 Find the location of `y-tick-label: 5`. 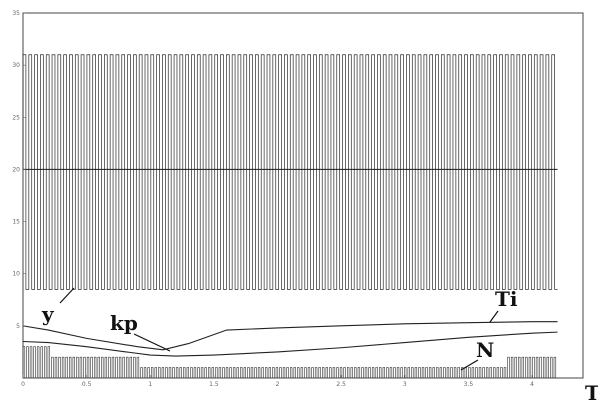

y-tick-label: 5 is located at coordinates (18, 326).